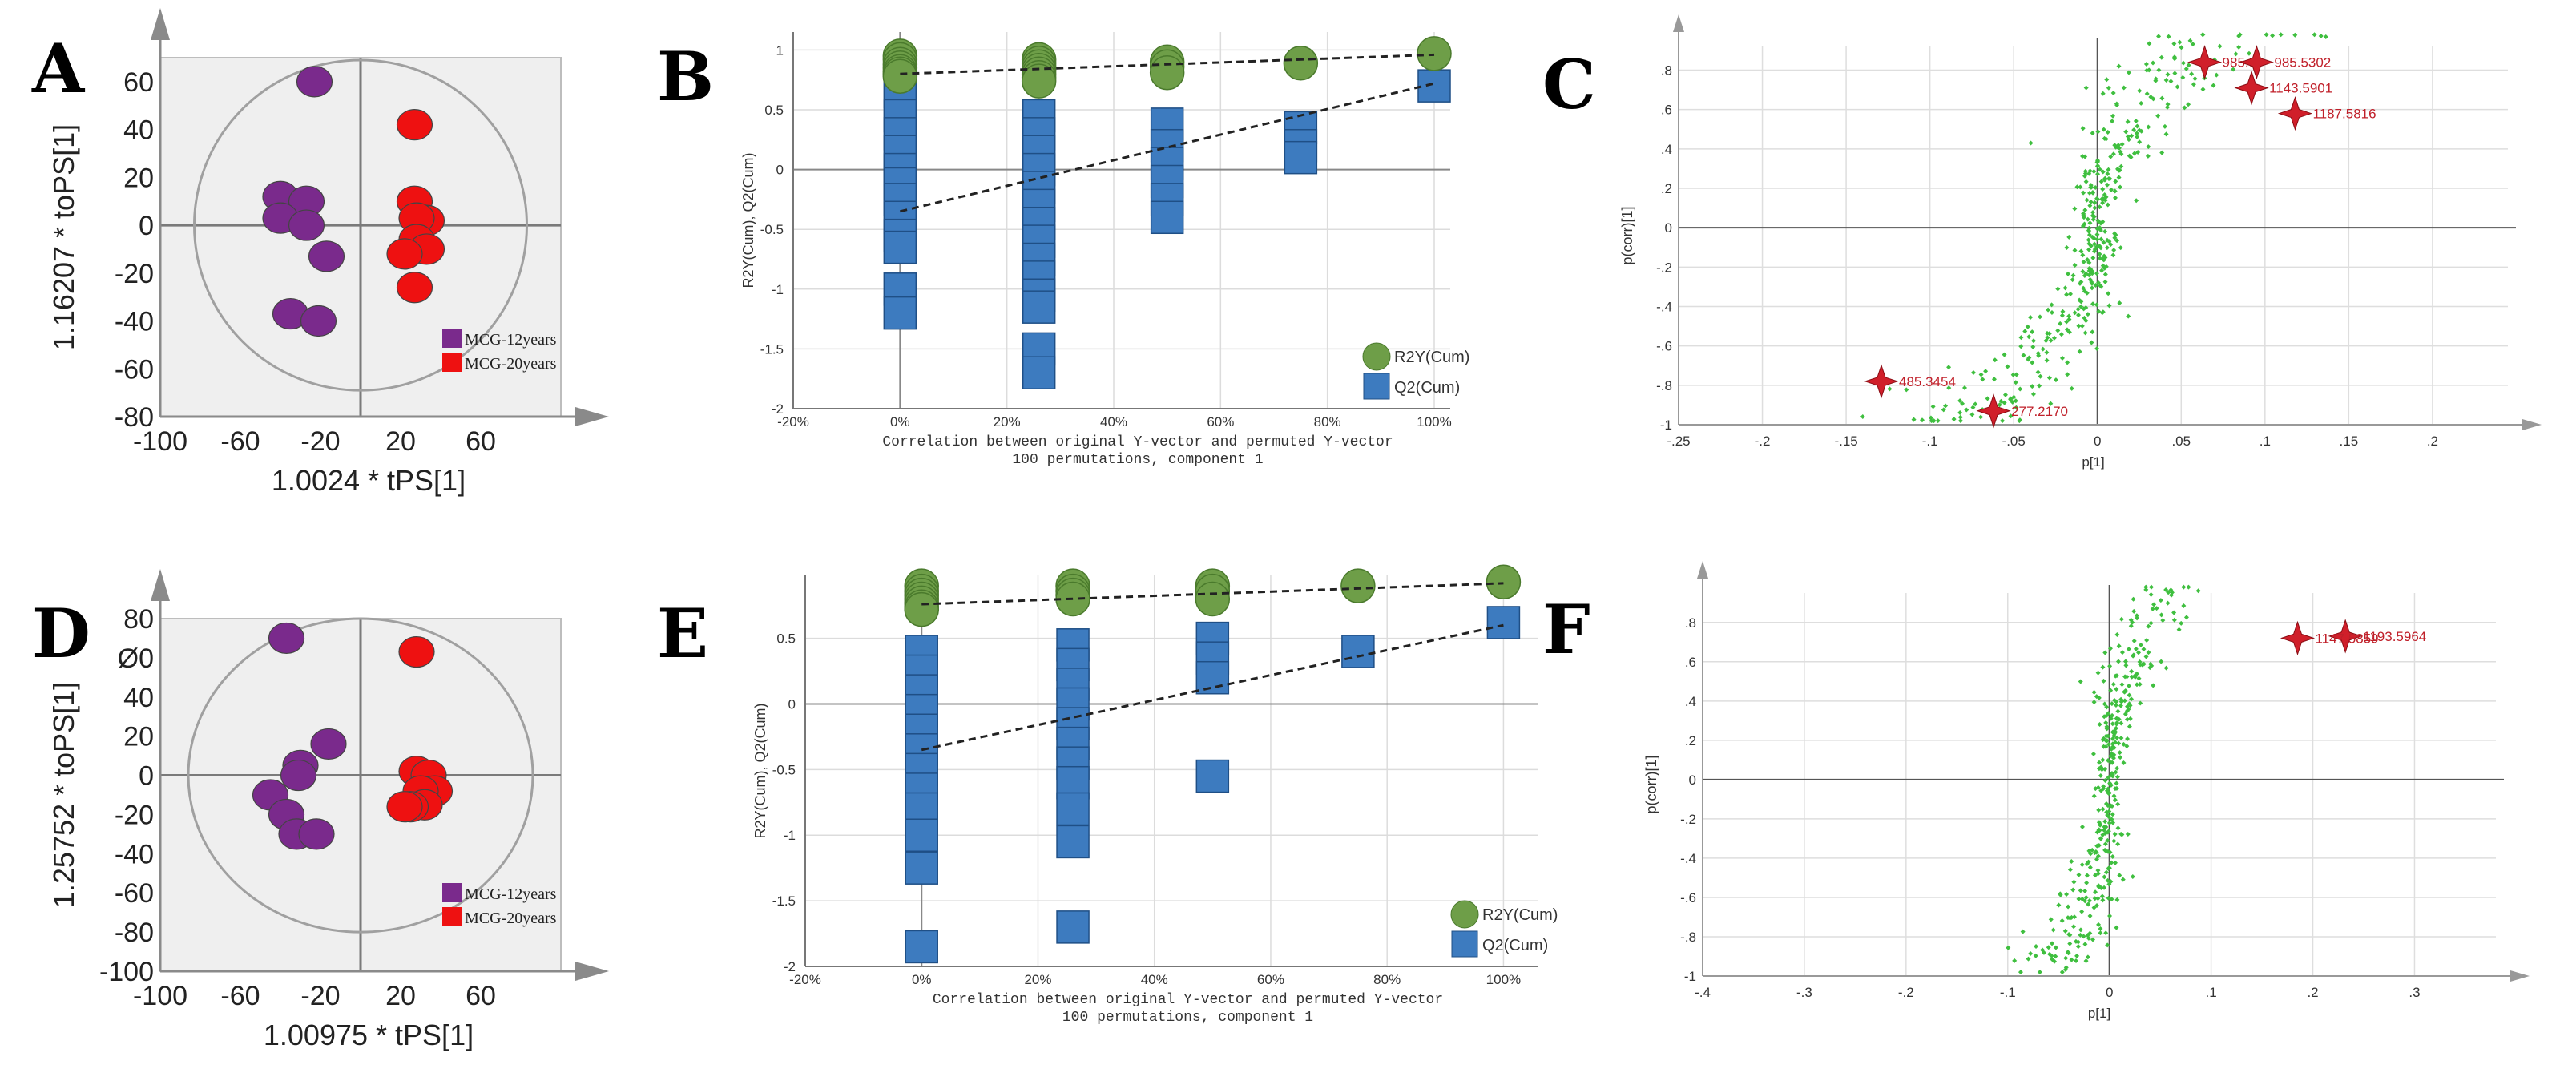 The image size is (2576, 1085). What do you see at coordinates (240, 441) in the screenshot?
I see `x-tick-label: -60` at bounding box center [240, 441].